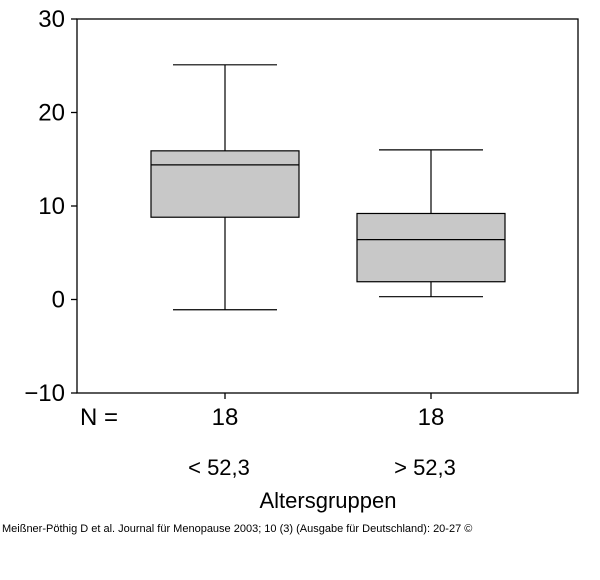 The height and width of the screenshot is (580, 600). What do you see at coordinates (58, 300) in the screenshot?
I see `y-tick-label: 0` at bounding box center [58, 300].